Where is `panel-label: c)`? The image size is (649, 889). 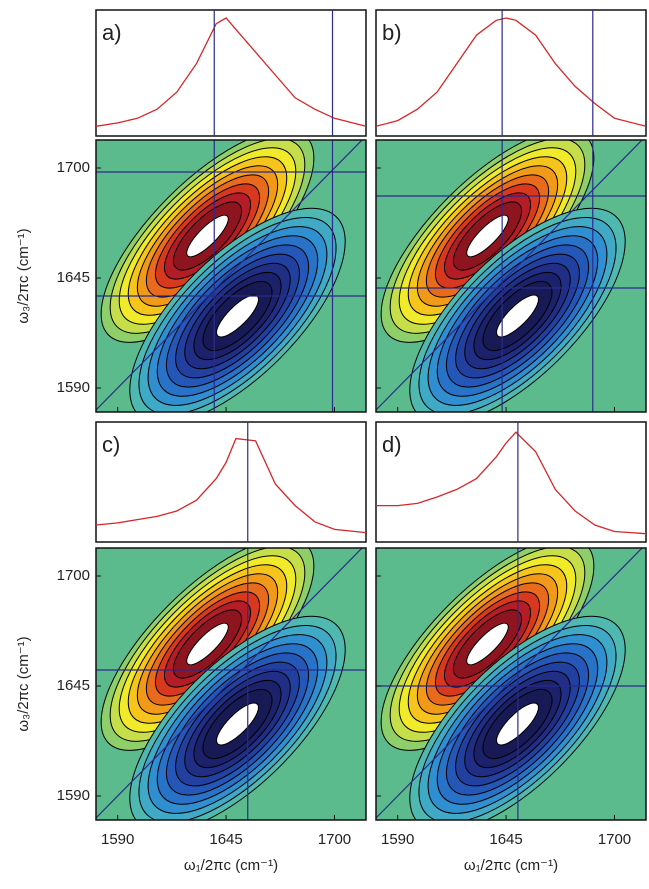 panel-label: c) is located at coordinates (111, 444).